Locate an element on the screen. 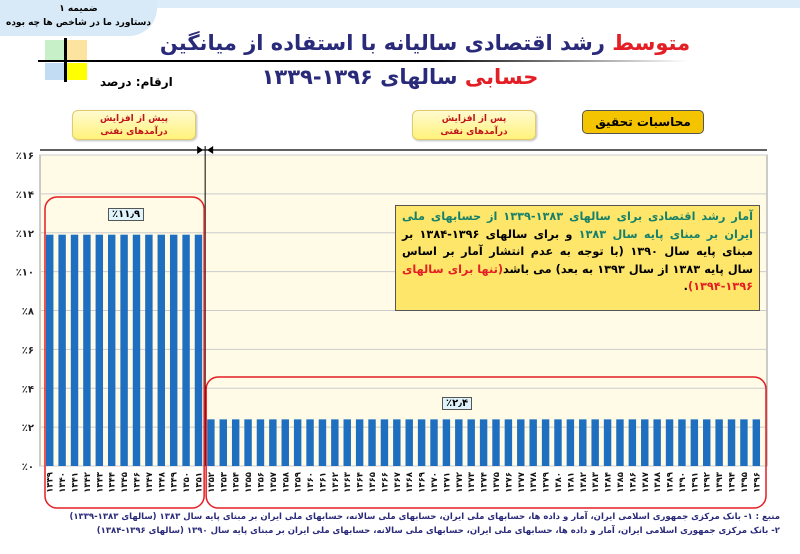 The image size is (800, 554). x-tick-label: ۱۳۶۹ is located at coordinates (423, 482).